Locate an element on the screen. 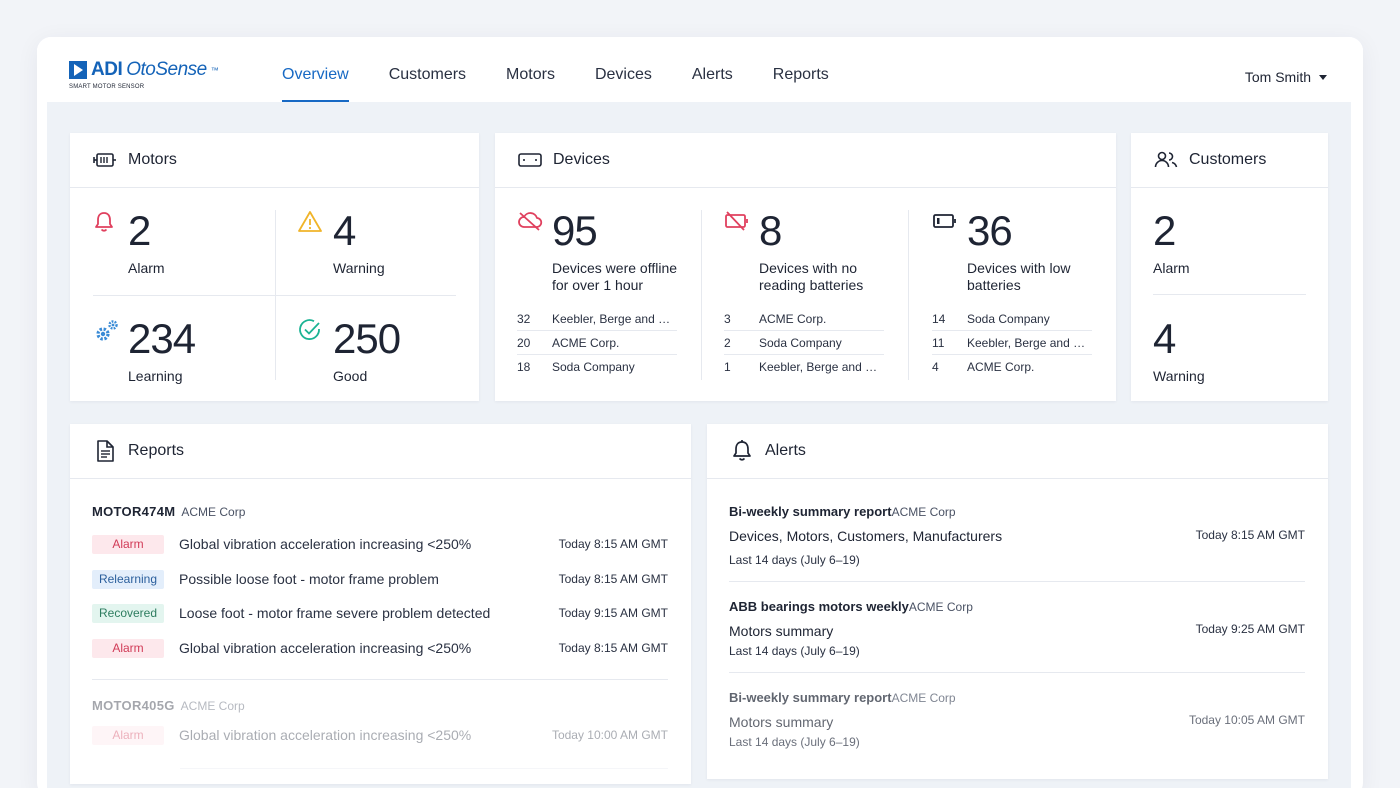  list-item: 4 ACME Corp. is located at coordinates (1012, 367).